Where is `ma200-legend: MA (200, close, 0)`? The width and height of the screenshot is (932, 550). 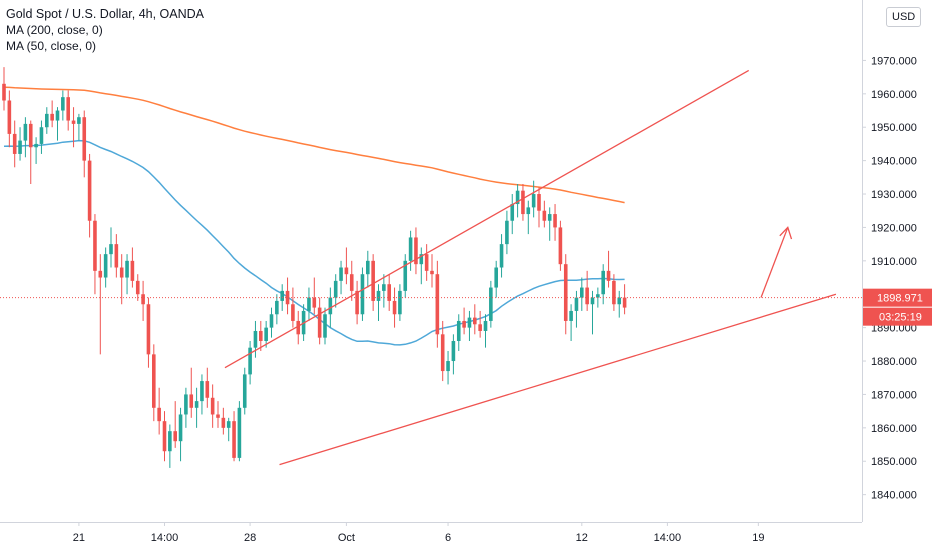
ma200-legend: MA (200, close, 0) is located at coordinates (54, 30).